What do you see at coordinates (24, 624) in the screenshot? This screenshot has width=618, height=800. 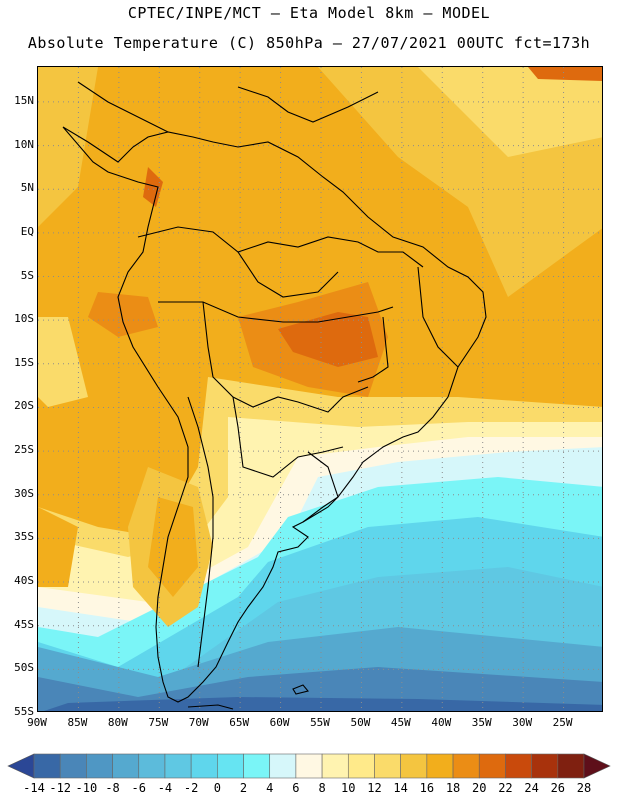 I see `latitude-label: 45S` at bounding box center [24, 624].